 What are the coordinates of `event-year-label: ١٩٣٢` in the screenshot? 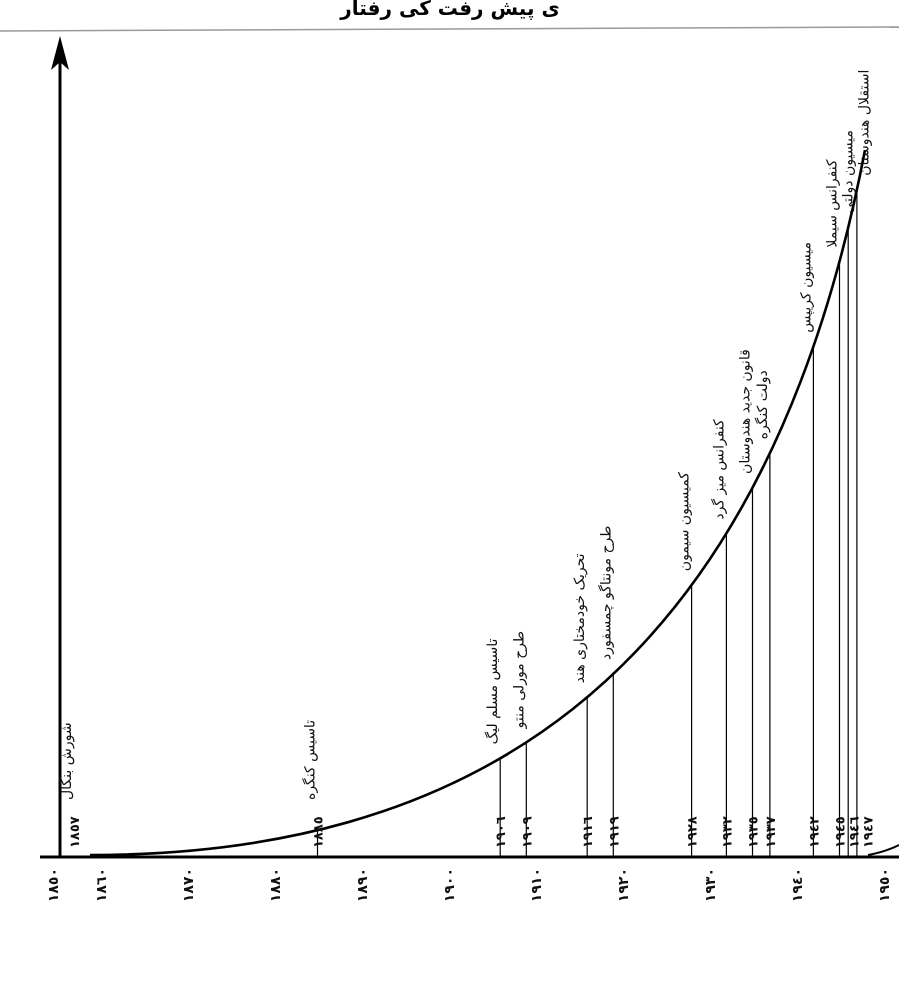 It's located at (727, 832).